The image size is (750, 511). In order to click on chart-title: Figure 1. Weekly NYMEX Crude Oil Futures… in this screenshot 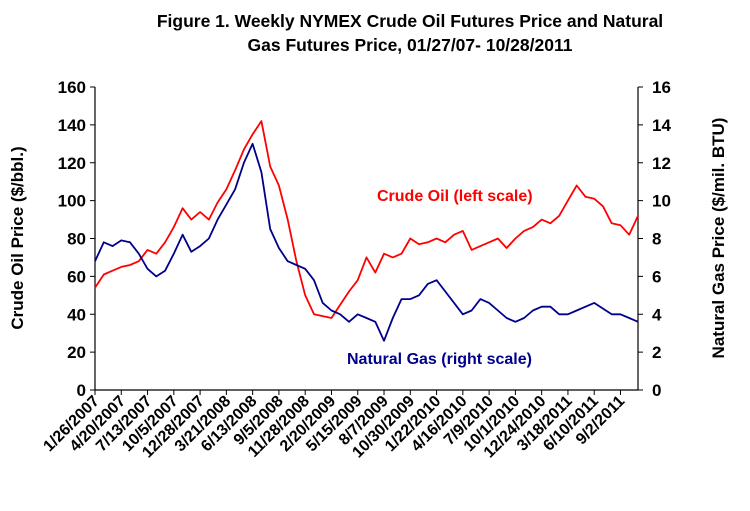, I will do `click(410, 33)`.